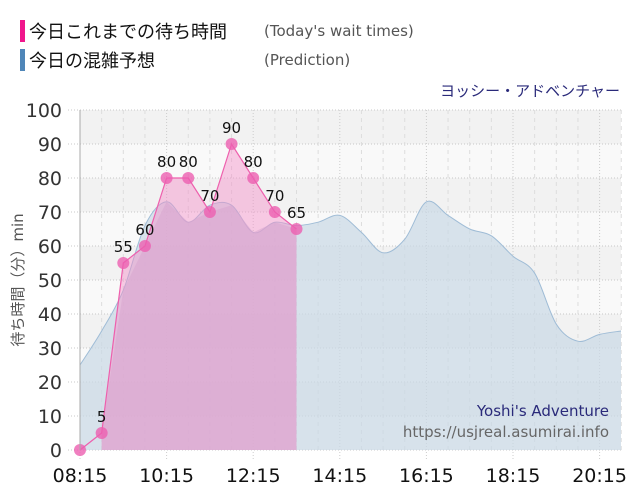  Describe the element at coordinates (50, 281) in the screenshot. I see `y-tick-label: 50` at that location.